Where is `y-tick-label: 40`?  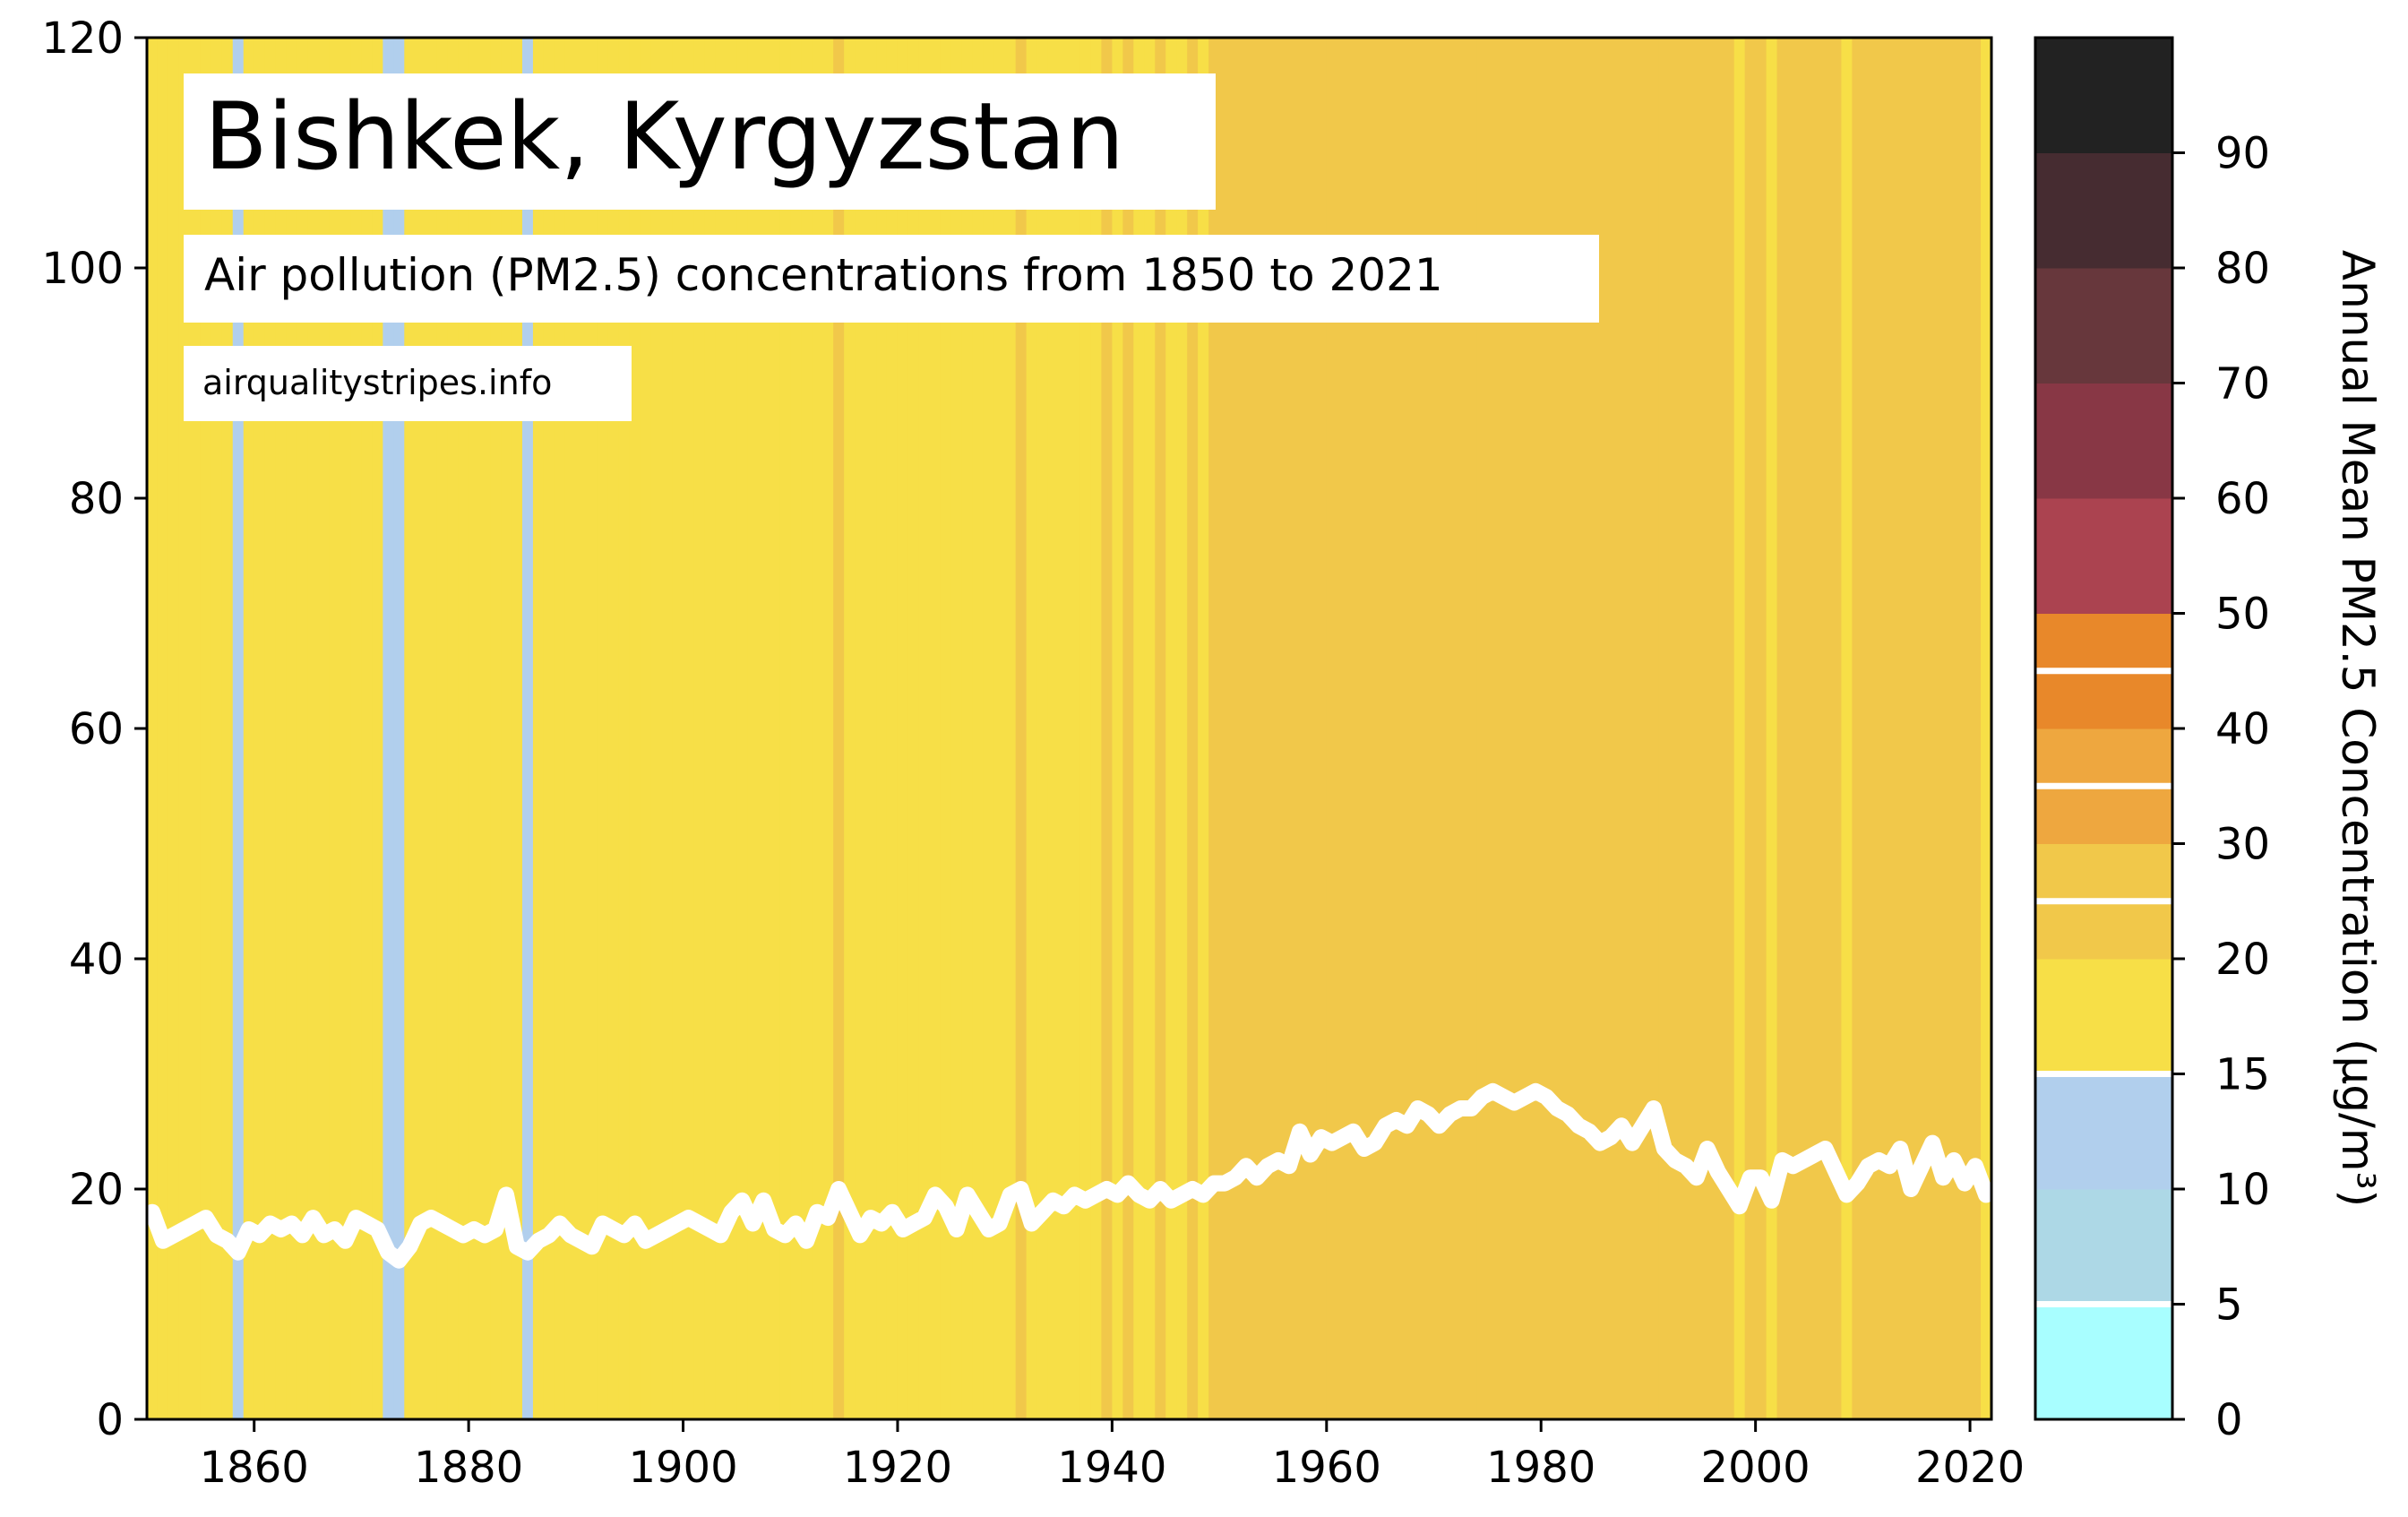 y-tick-label: 40 is located at coordinates (96, 960).